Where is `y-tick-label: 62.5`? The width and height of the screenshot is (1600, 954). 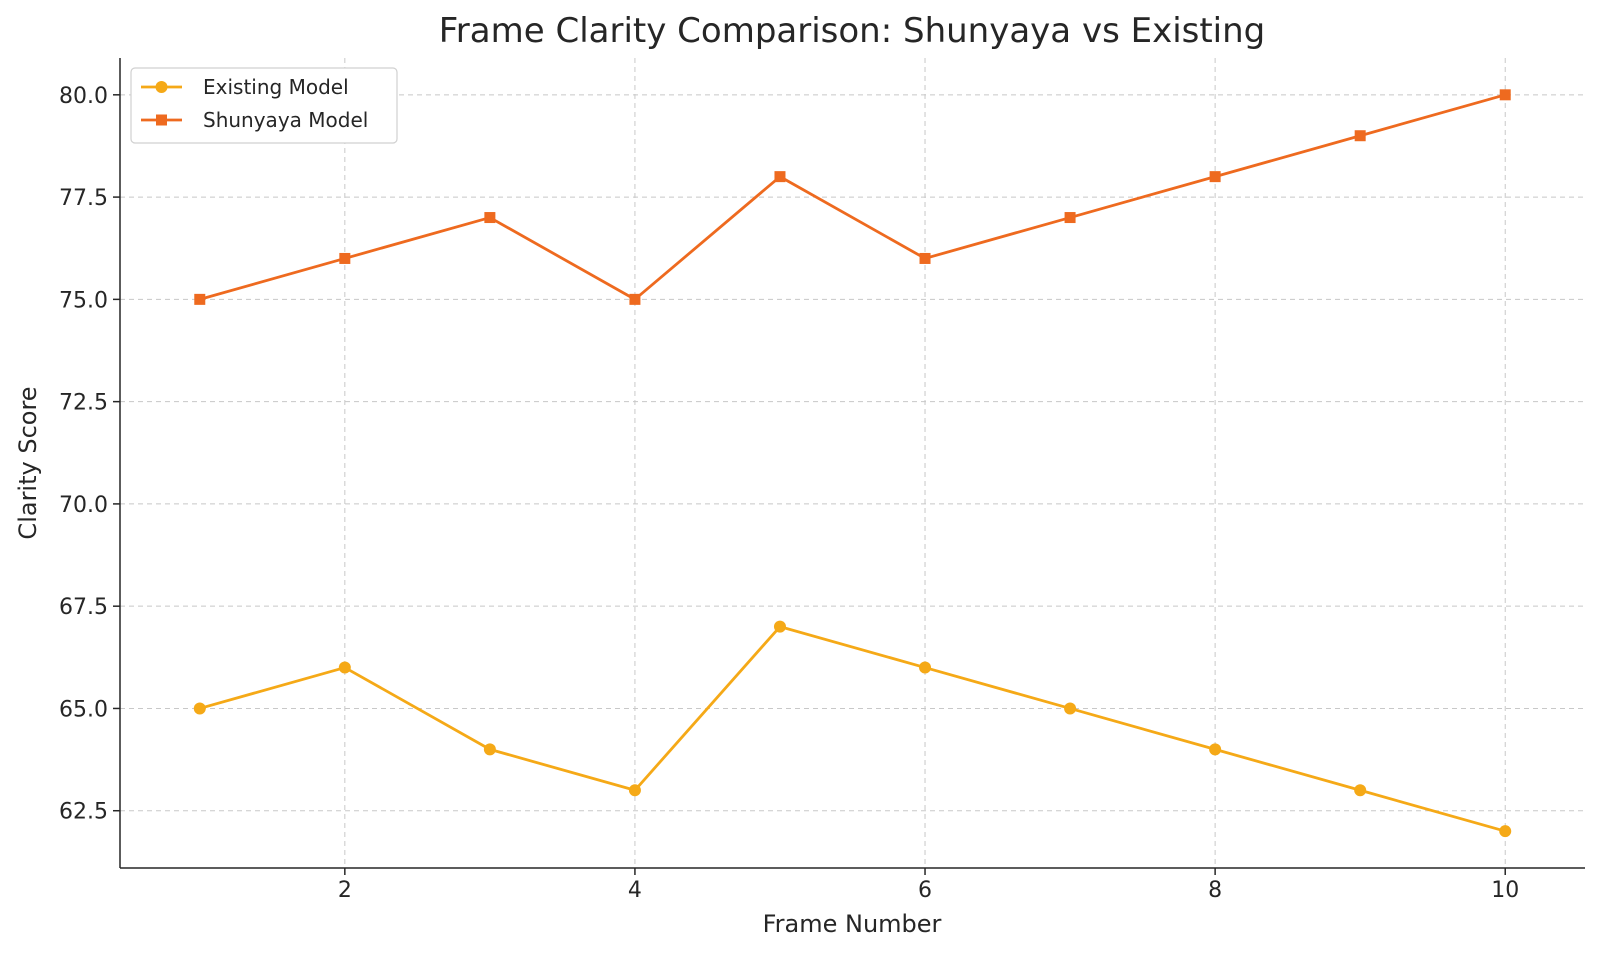
y-tick-label: 62.5 is located at coordinates (83, 812).